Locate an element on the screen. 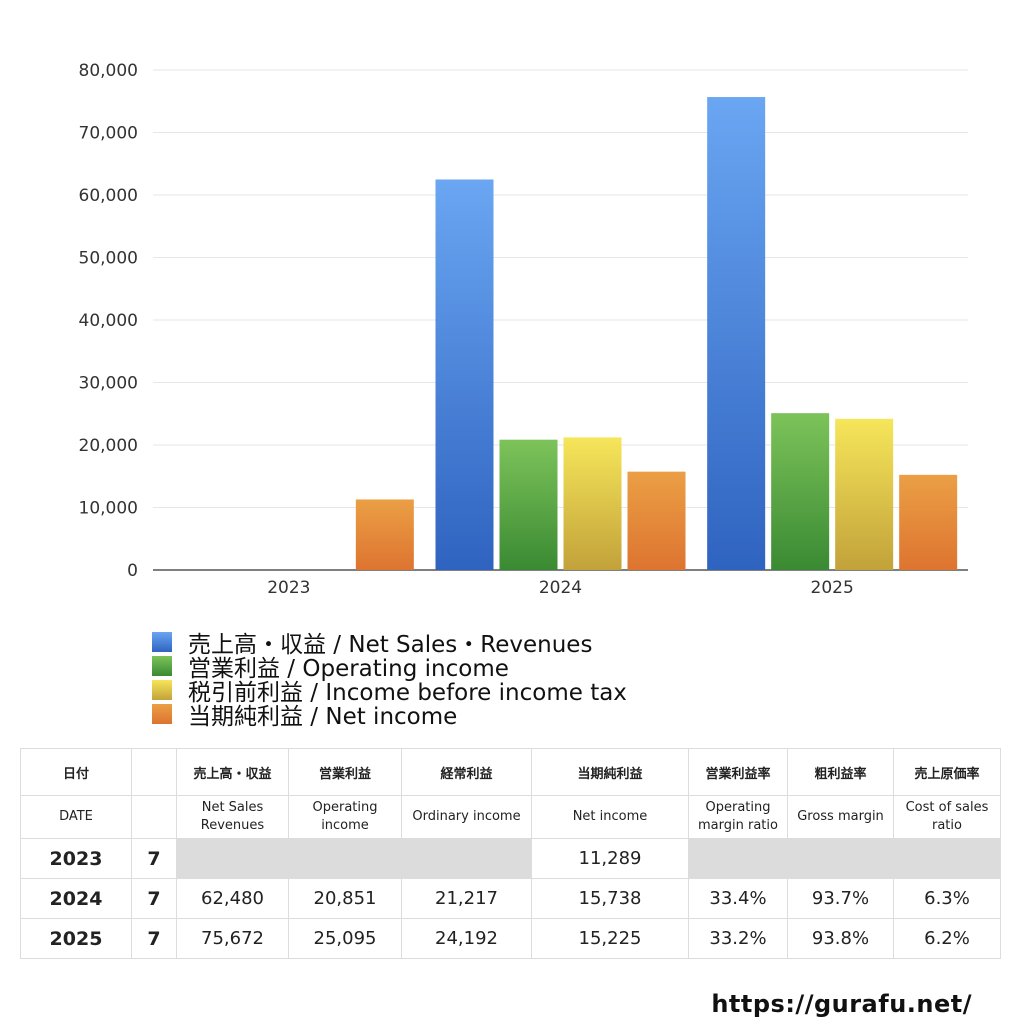  header-cell: Net income is located at coordinates (610, 817).